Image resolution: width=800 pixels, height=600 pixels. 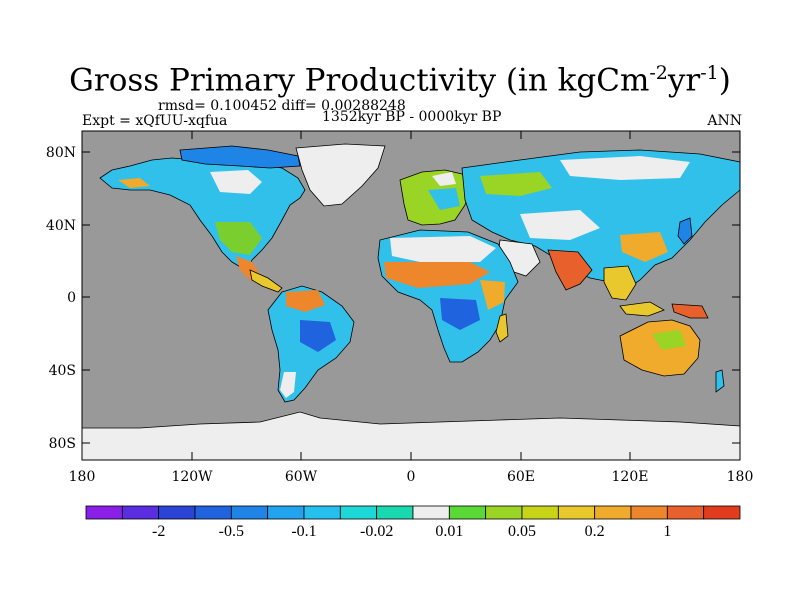 I want to click on experiment-label: Expt = xQfUU-xqfua, so click(x=155, y=121).